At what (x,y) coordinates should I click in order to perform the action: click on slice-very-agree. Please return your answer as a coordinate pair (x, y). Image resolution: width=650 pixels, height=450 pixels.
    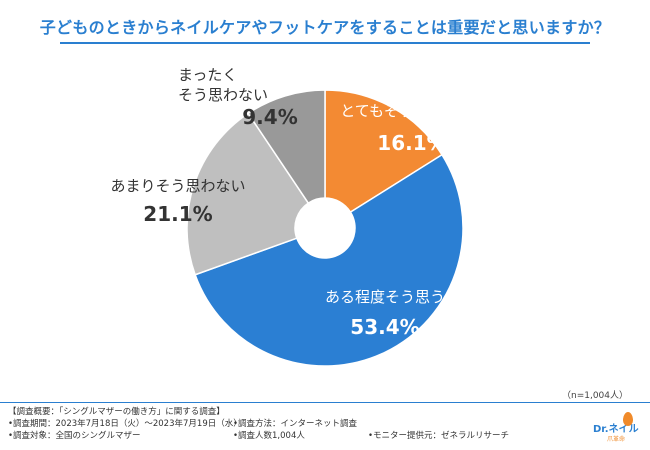
    Looking at the image, I should click on (384, 151).